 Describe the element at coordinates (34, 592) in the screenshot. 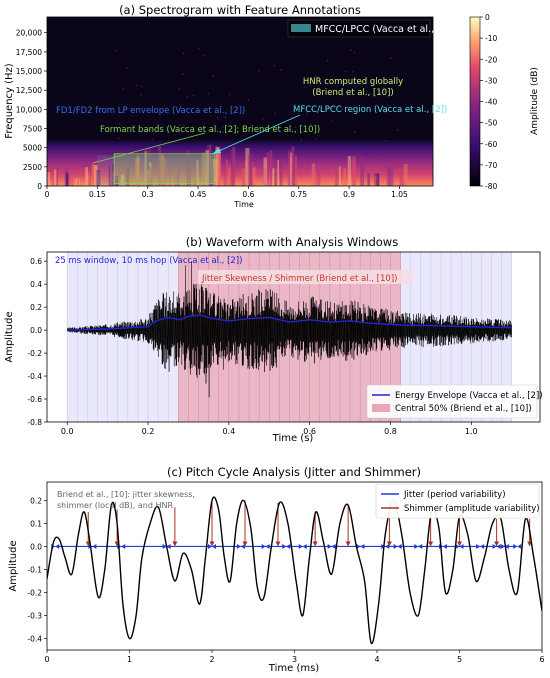

I see `y-tick-label: -0.2` at that location.